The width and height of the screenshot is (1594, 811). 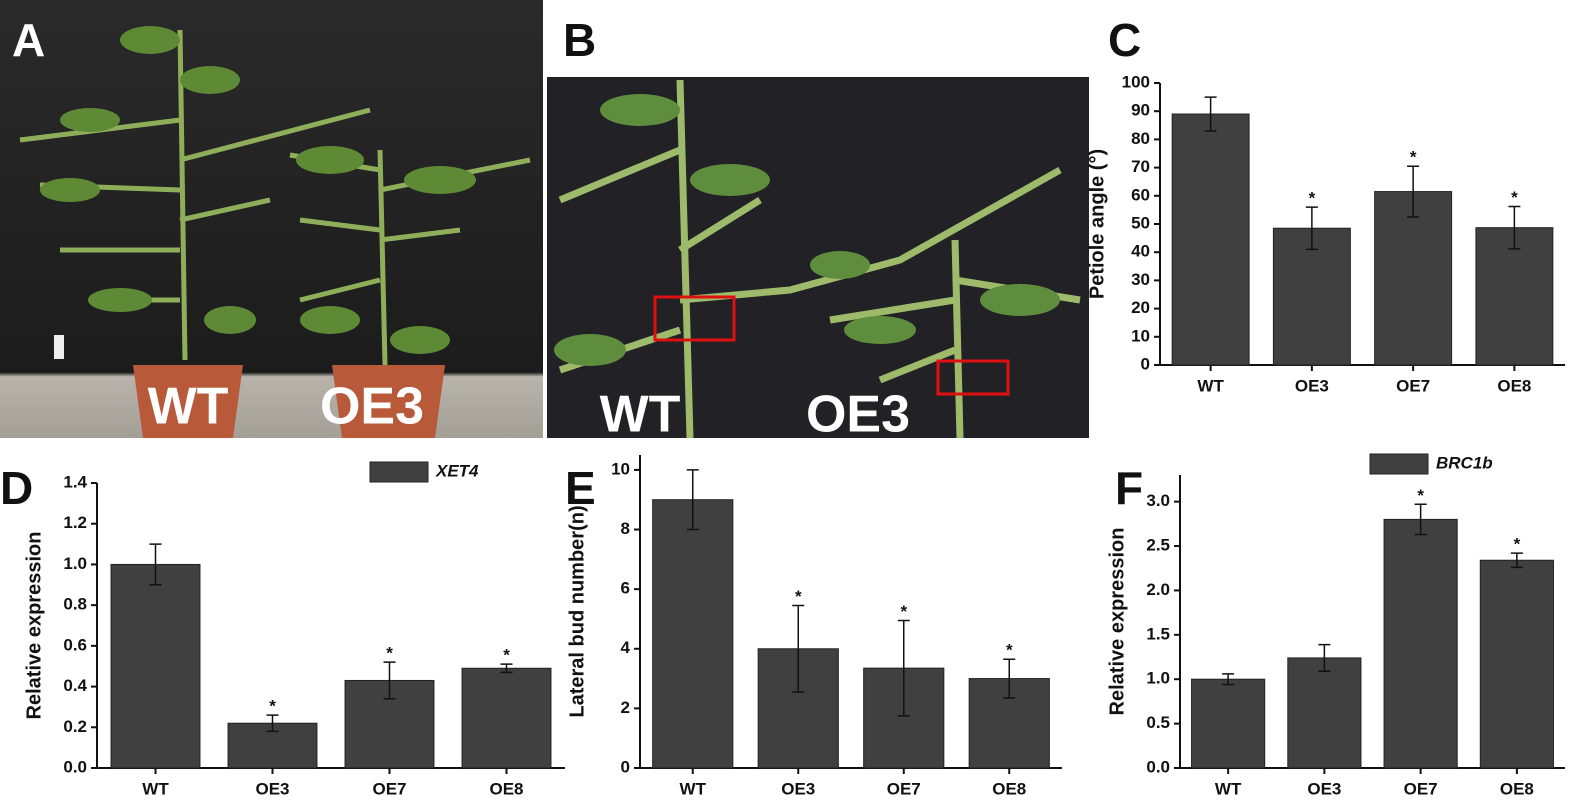 I want to click on y-tick-label: 1.4, so click(x=75, y=481).